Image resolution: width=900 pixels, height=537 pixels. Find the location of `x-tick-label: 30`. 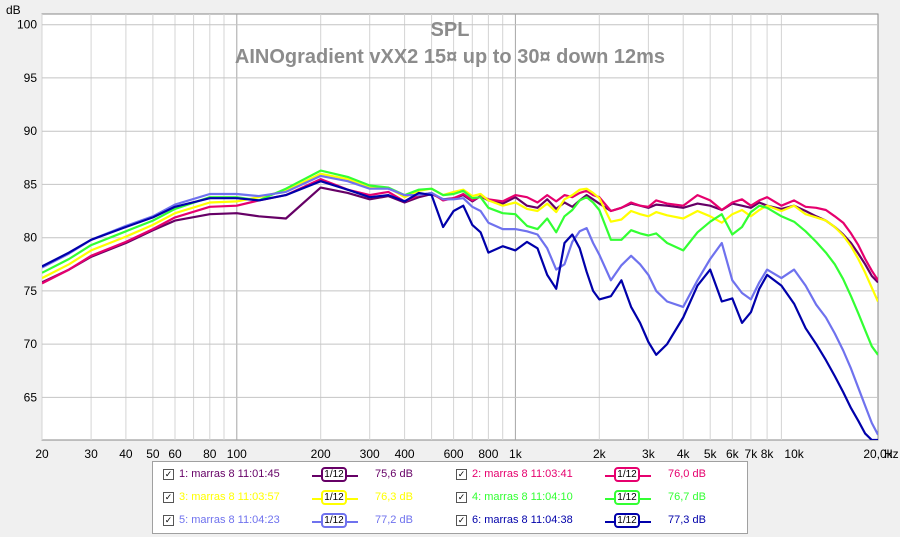

x-tick-label: 30 is located at coordinates (91, 453).